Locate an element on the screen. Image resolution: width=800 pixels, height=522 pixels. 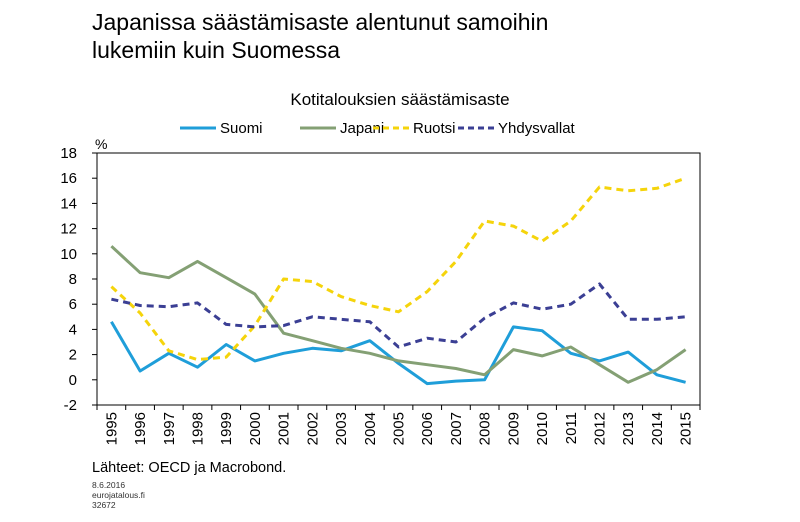
x-tick-label: 2014 is located at coordinates (657, 428).